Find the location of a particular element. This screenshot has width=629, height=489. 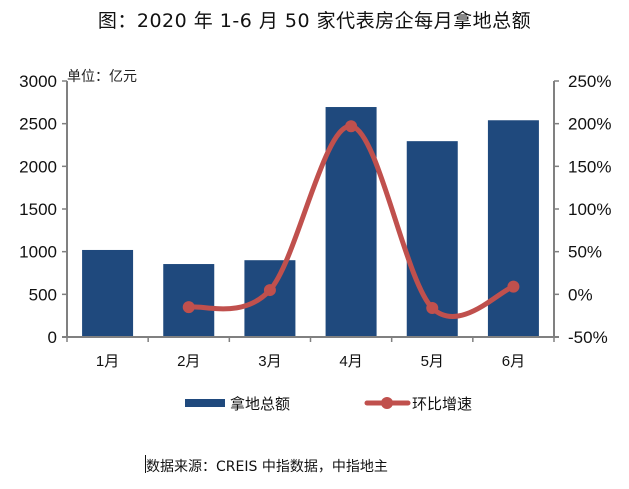

left-tick-label: 500 is located at coordinates (43, 294).